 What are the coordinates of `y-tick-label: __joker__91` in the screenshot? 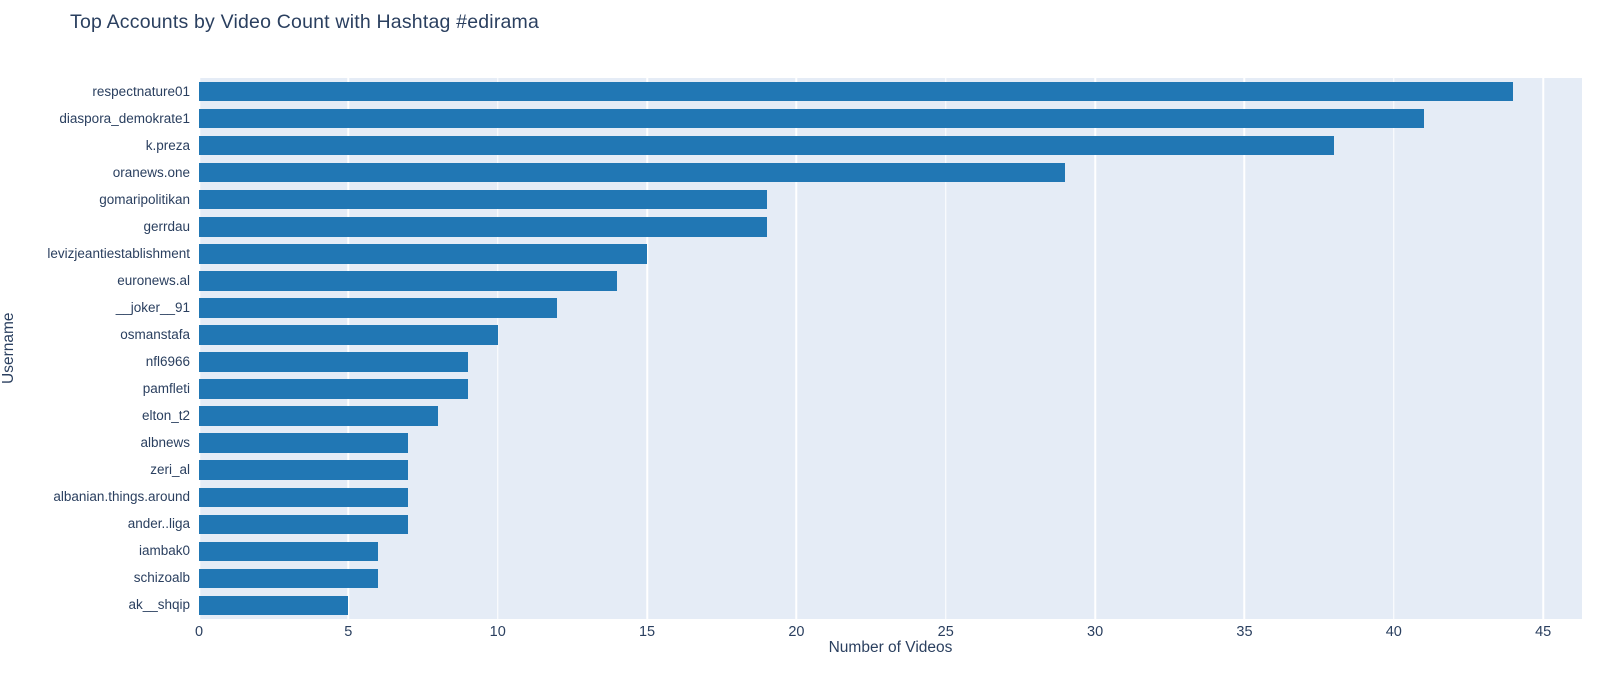 It's located at (152, 307).